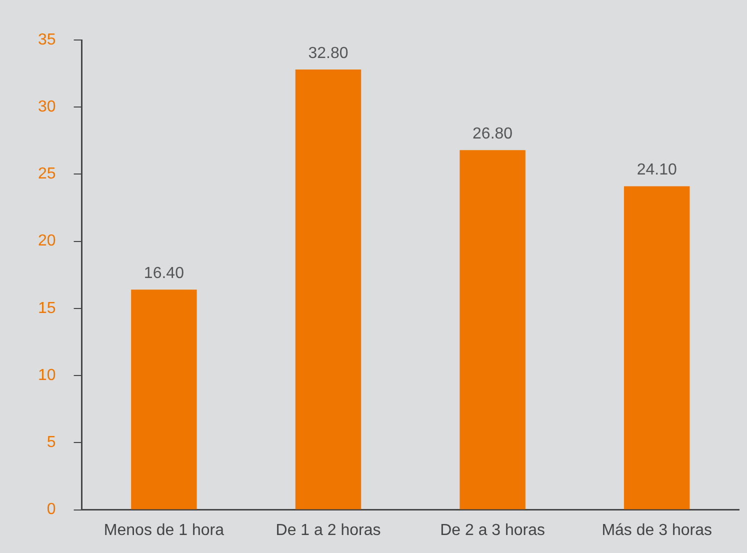  Describe the element at coordinates (328, 530) in the screenshot. I see `x-tick-label: De 1 a 2 horas` at that location.